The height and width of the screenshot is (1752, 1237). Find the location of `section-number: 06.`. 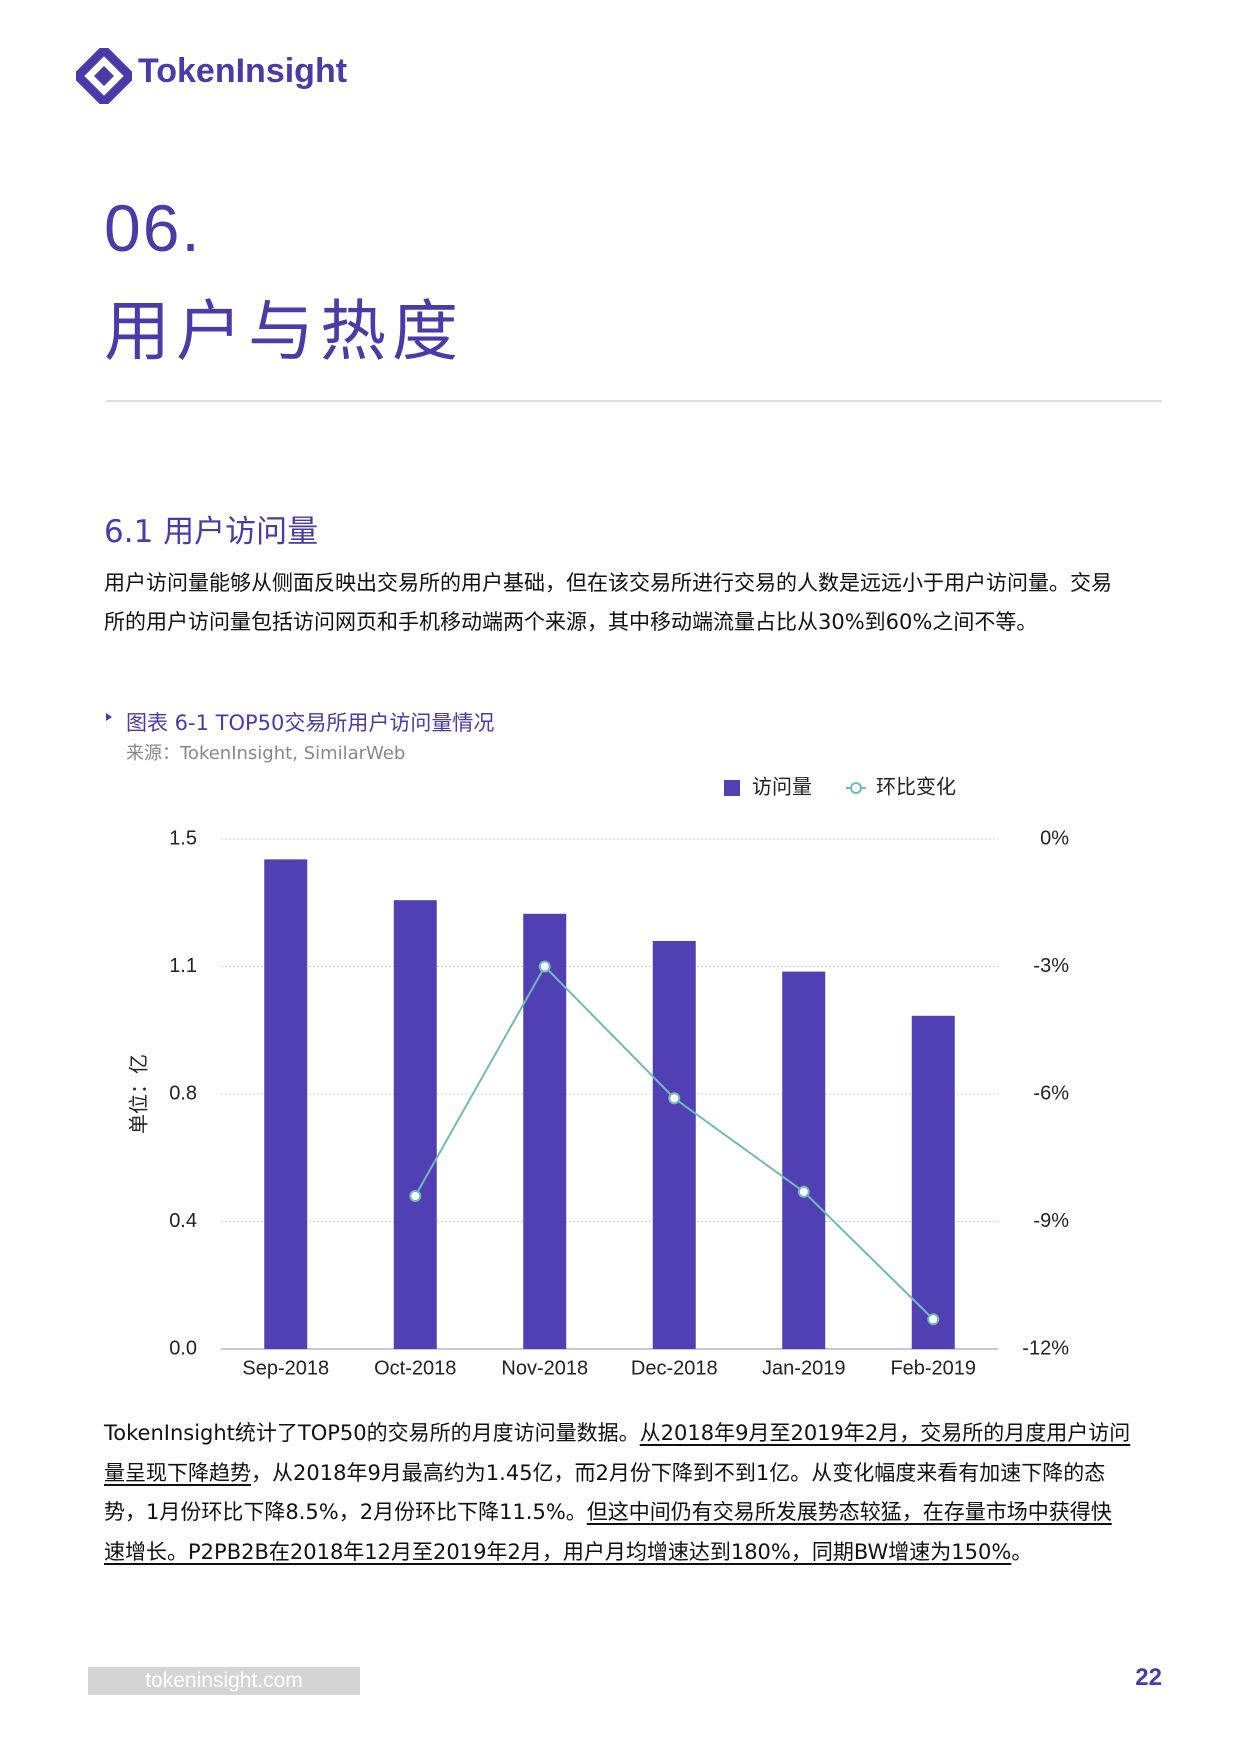

section-number: 06. is located at coordinates (153, 228).